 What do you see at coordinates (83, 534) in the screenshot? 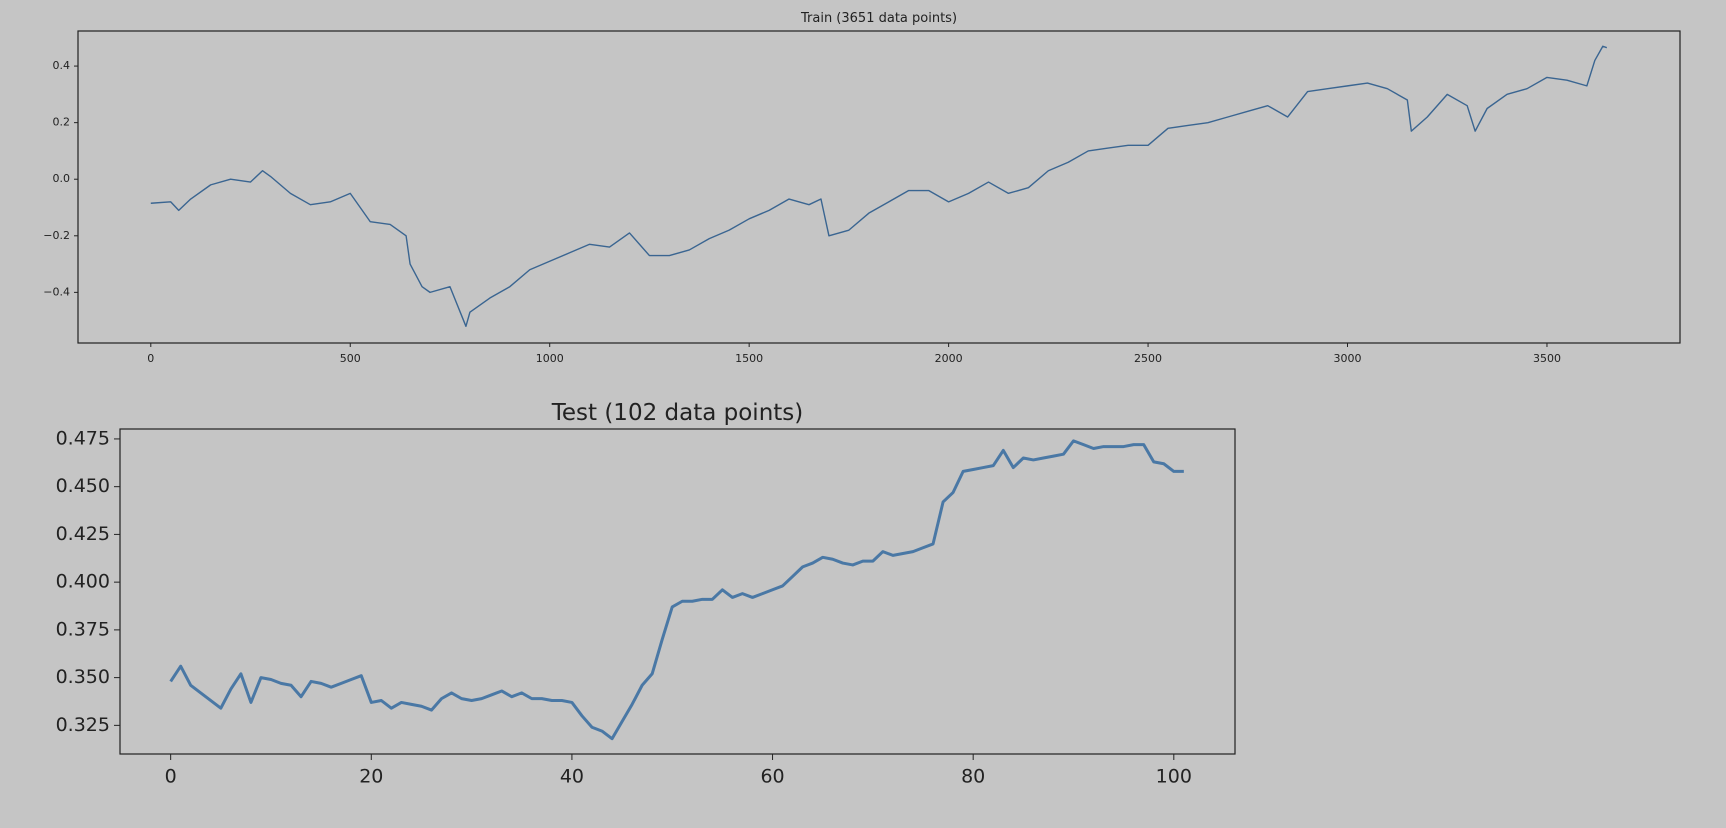
I see `y-tick-label: 0.425` at bounding box center [83, 534].